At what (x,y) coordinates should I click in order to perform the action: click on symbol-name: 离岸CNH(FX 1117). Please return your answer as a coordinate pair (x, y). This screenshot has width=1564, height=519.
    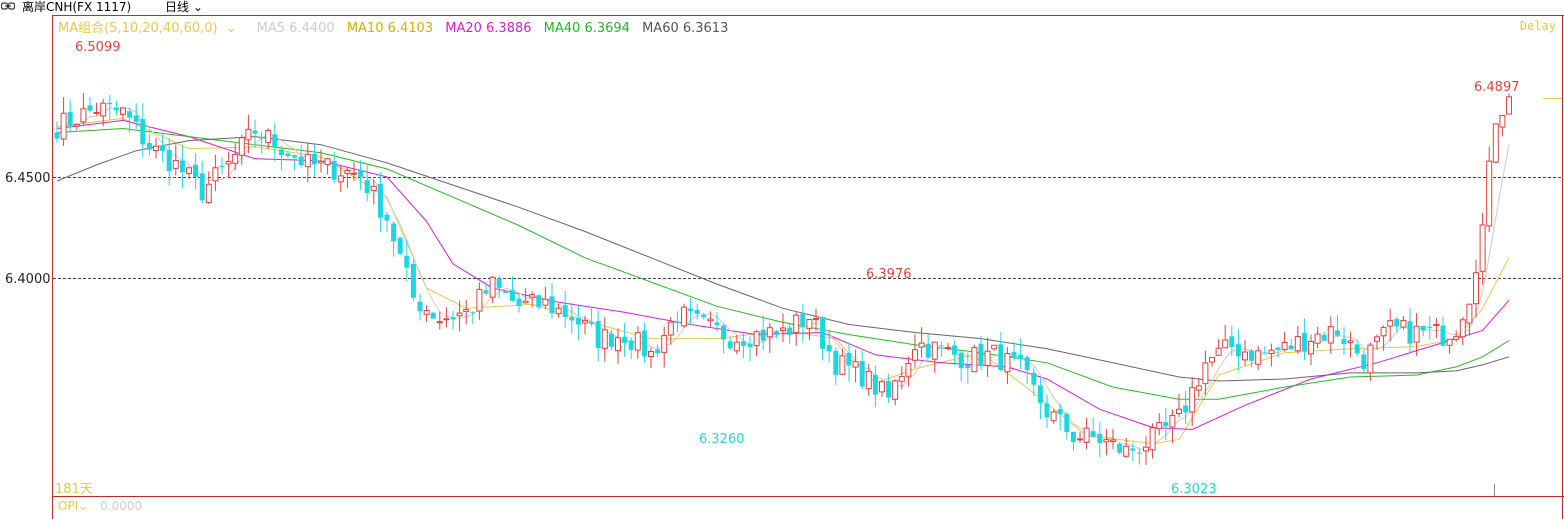
    Looking at the image, I should click on (77, 7).